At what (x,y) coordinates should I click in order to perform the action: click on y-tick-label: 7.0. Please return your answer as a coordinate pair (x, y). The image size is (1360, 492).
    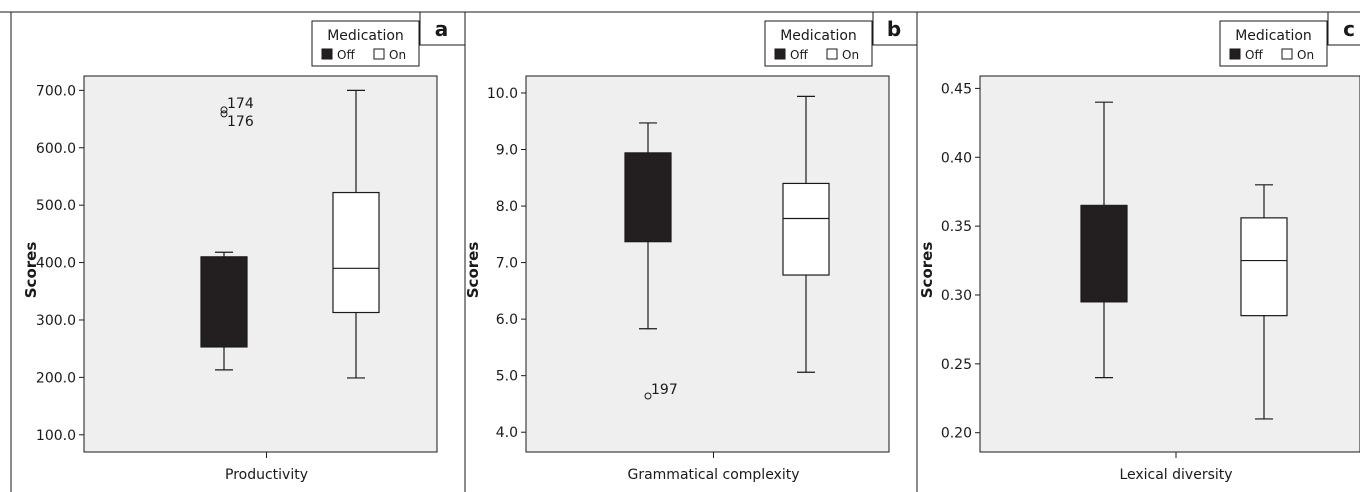
    Looking at the image, I should click on (507, 264).